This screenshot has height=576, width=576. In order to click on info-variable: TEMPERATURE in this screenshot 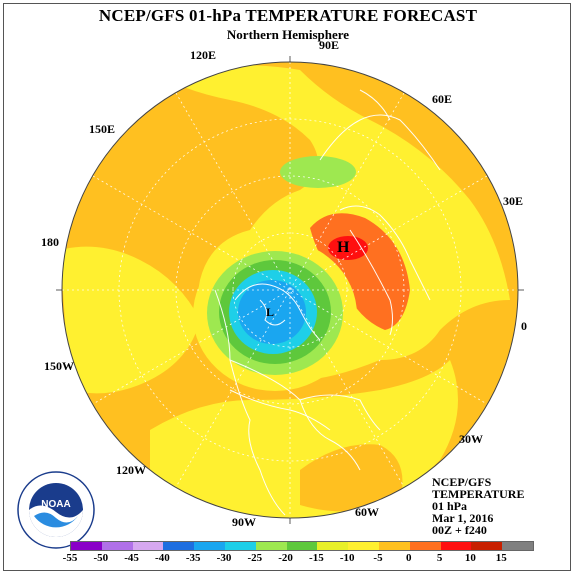, I will do `click(478, 494)`.